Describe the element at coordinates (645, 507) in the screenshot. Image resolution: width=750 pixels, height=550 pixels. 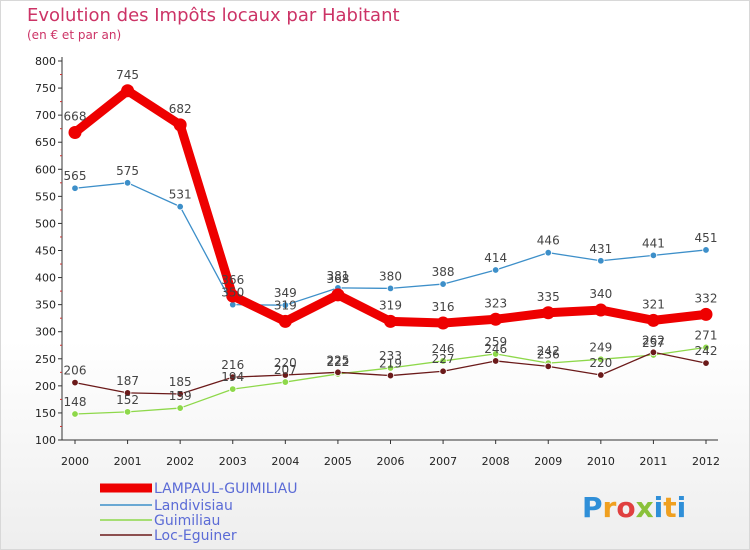
I see `logo-letter: x` at that location.